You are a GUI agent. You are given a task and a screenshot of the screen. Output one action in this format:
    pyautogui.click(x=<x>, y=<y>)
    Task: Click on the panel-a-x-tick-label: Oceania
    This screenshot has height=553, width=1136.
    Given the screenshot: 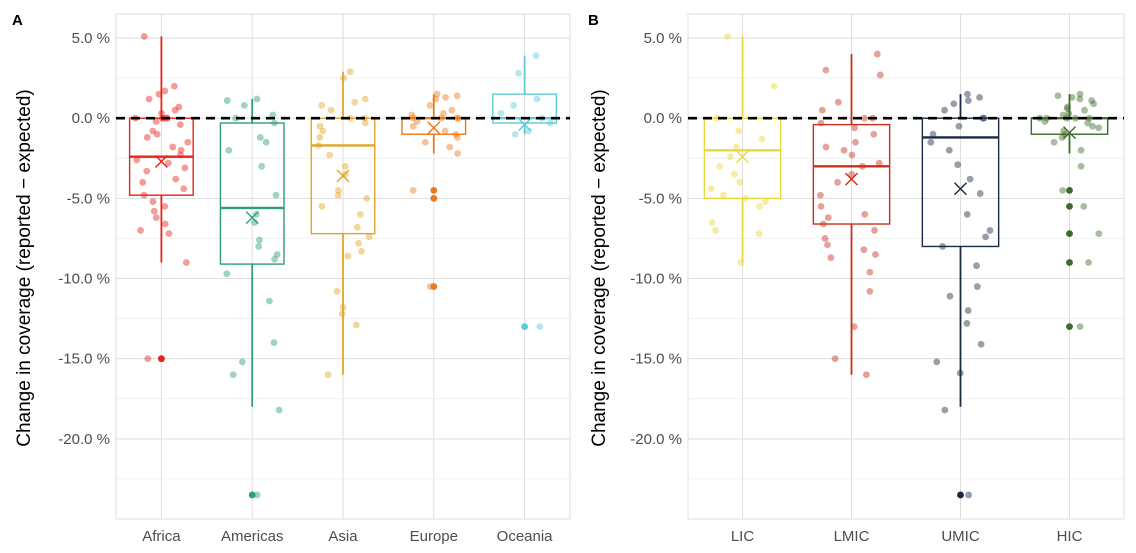 What is the action you would take?
    pyautogui.click(x=525, y=536)
    